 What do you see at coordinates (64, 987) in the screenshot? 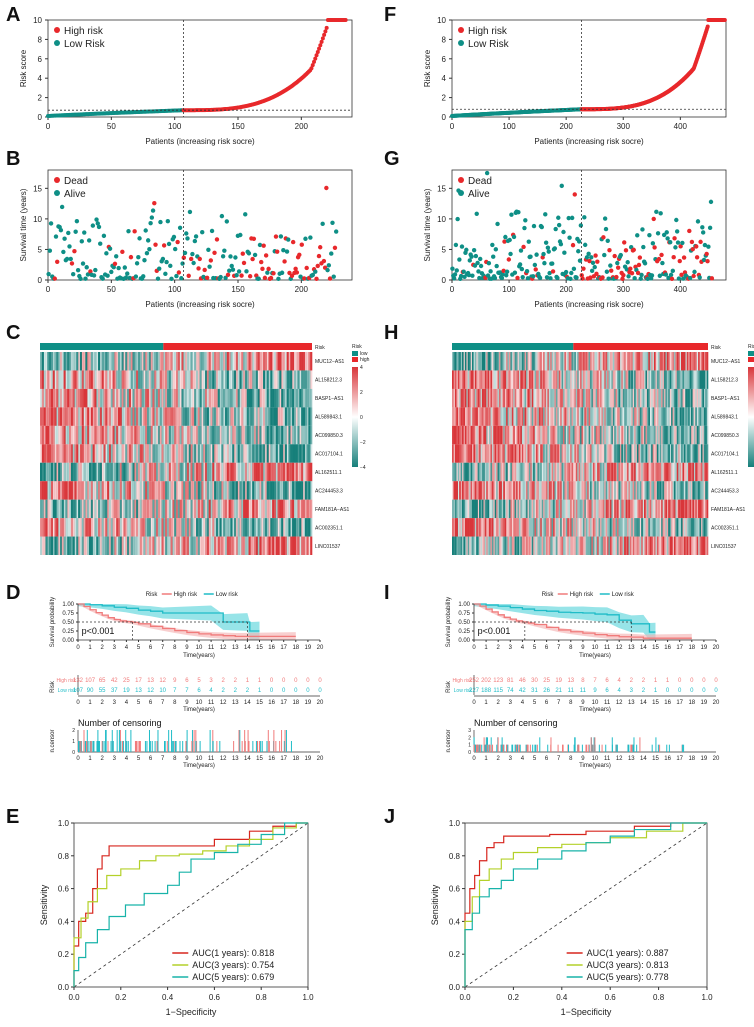
I see `y-tick-label: 0.0` at bounding box center [64, 987].